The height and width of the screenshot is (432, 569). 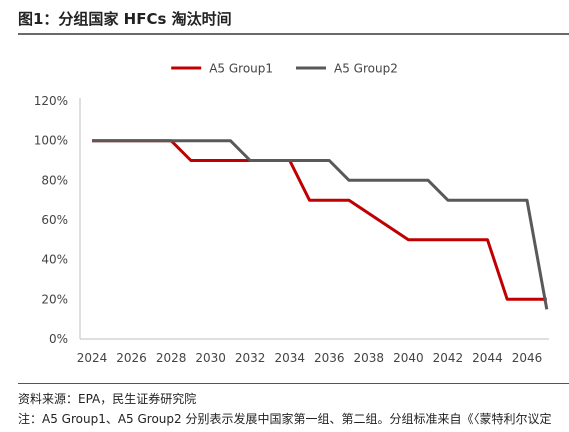 I want to click on x-tick-label: 2030, so click(x=210, y=358).